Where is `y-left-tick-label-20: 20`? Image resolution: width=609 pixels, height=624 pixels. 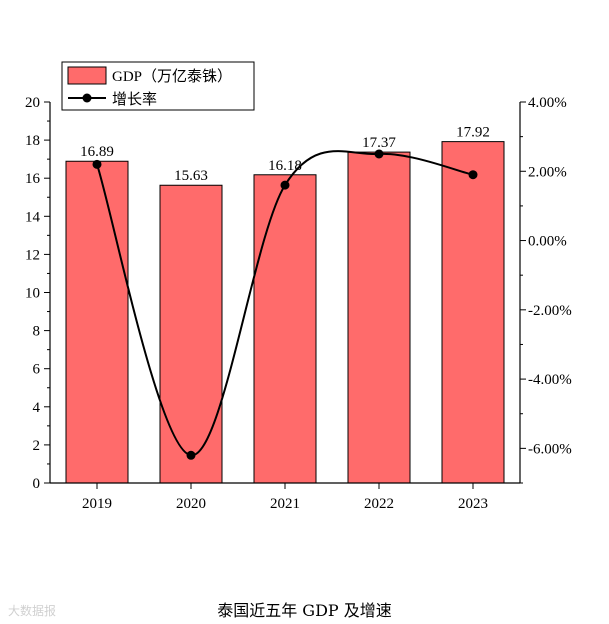
y-left-tick-label-20: 20 is located at coordinates (32, 103).